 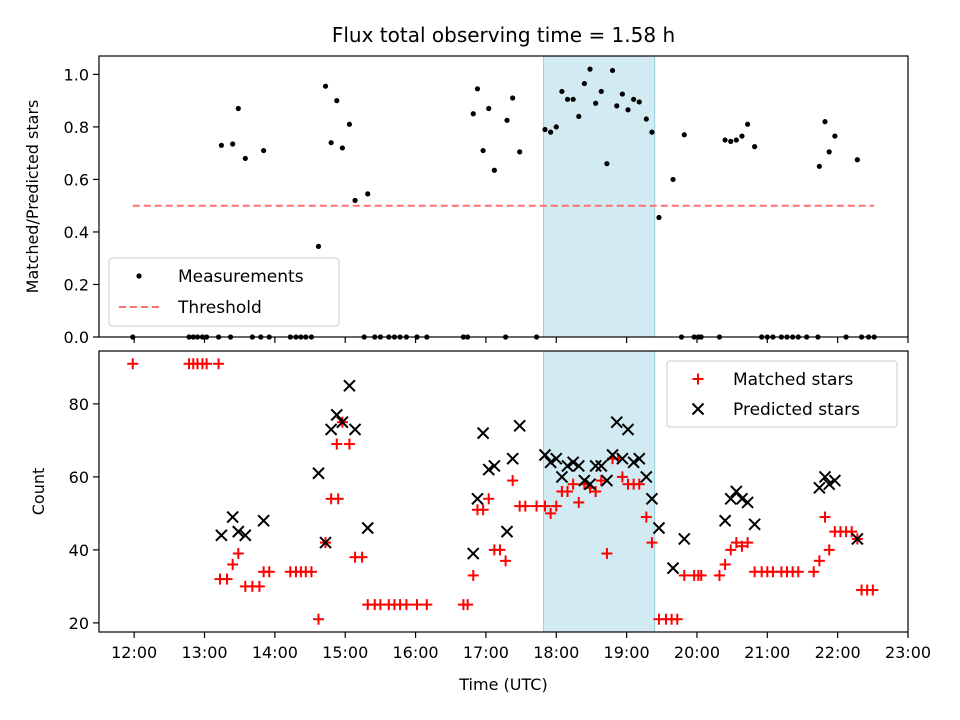 I want to click on predicted-star-28-b, so click(x=584, y=480).